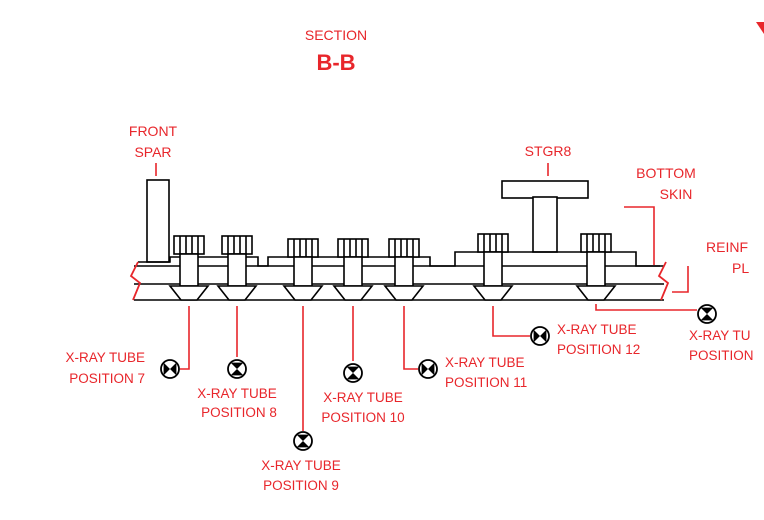 The width and height of the screenshot is (764, 520). What do you see at coordinates (158, 221) in the screenshot?
I see `front-spar-web` at bounding box center [158, 221].